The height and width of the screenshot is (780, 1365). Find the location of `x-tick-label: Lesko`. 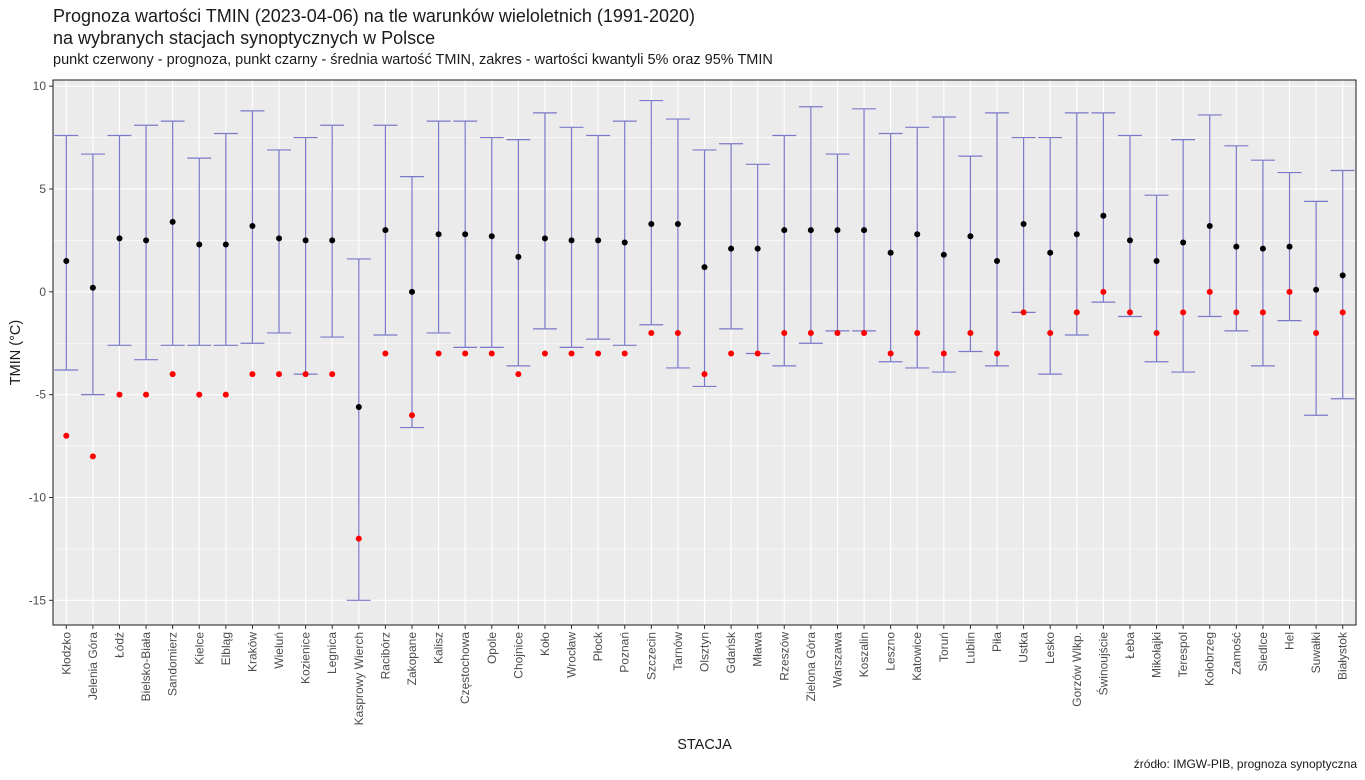

x-tick-label: Lesko is located at coordinates (1050, 648).